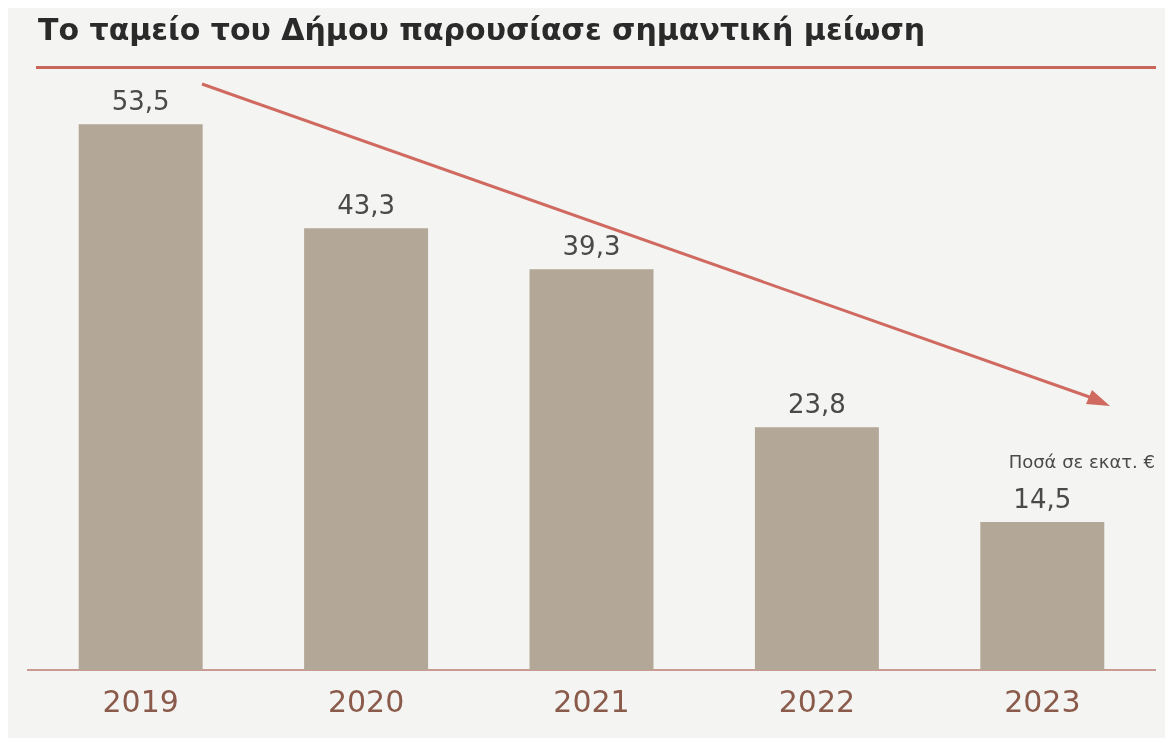 The width and height of the screenshot is (1173, 747). I want to click on data-label: 39,3, so click(591, 245).